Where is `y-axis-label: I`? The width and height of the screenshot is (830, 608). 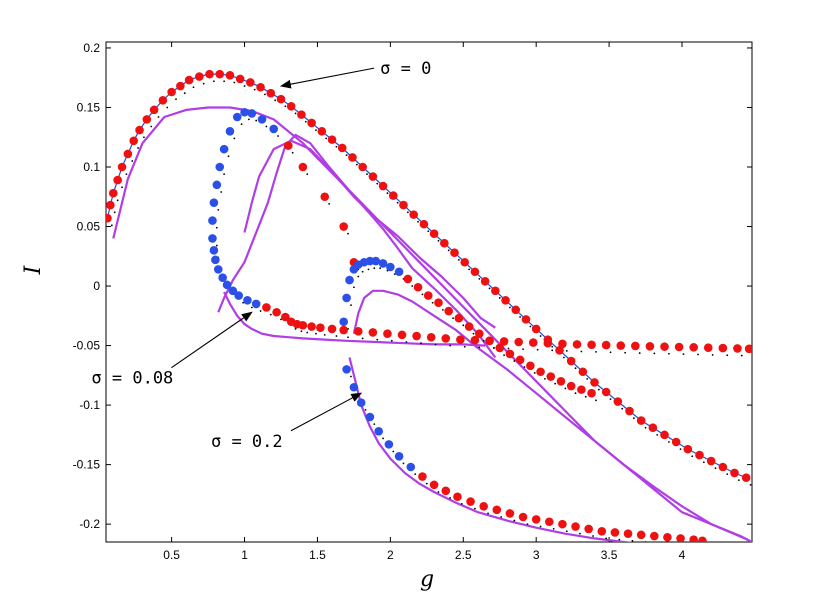
y-axis-label: I is located at coordinates (33, 269).